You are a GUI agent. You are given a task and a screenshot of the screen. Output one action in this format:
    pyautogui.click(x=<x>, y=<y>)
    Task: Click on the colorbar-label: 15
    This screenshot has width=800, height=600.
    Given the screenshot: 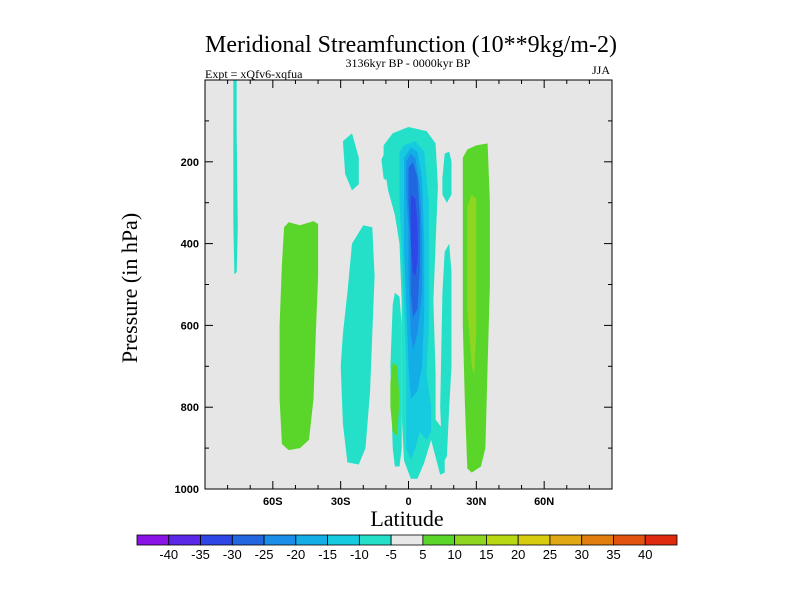 What is the action you would take?
    pyautogui.click(x=486, y=554)
    